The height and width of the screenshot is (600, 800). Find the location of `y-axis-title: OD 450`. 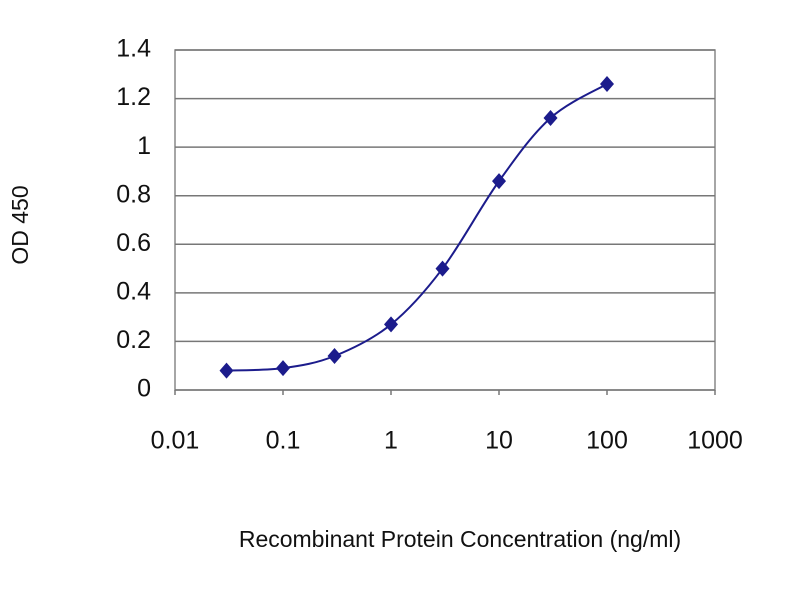

y-axis-title: OD 450 is located at coordinates (20, 224).